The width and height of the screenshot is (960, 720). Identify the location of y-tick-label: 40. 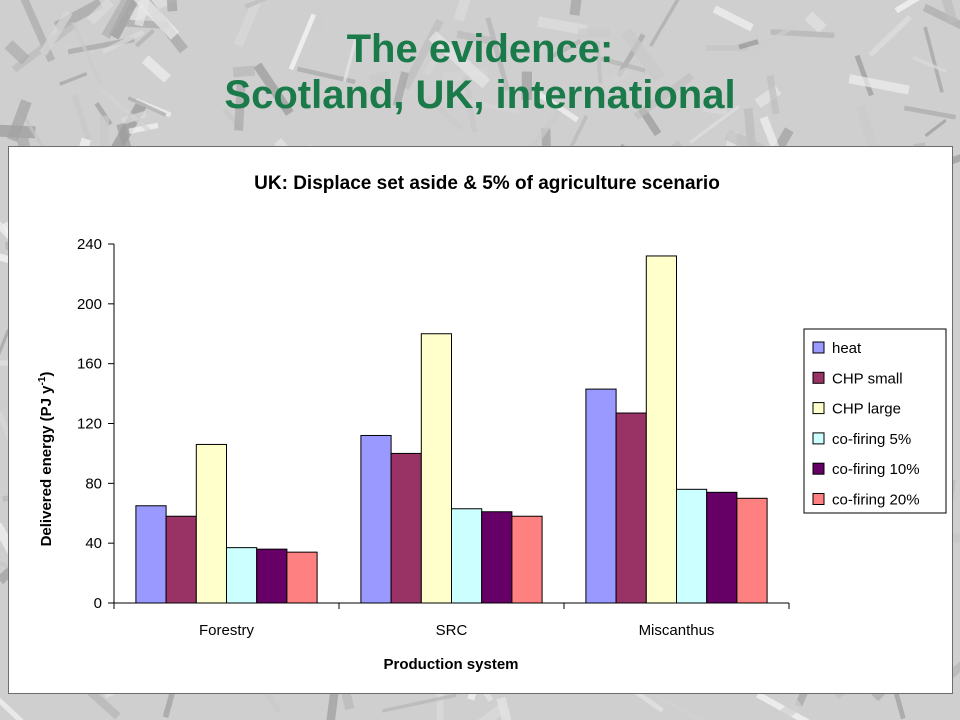
(93, 543).